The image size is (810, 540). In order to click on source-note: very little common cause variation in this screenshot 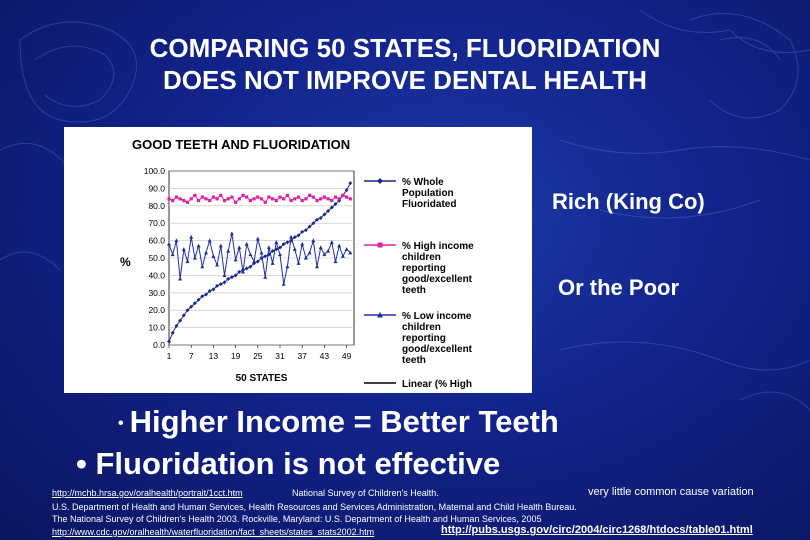, I will do `click(671, 492)`.